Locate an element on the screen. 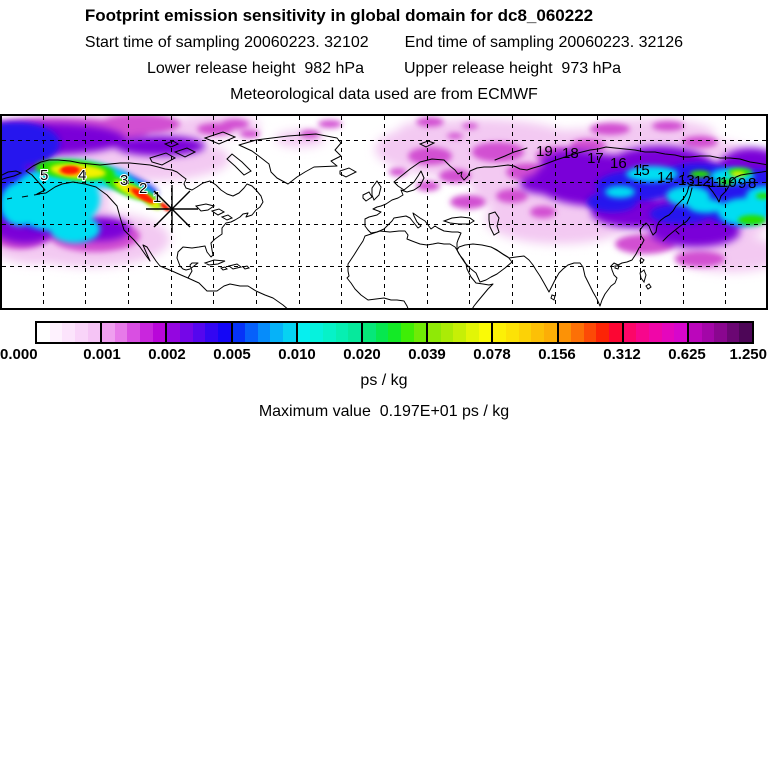 This screenshot has width=768, height=768. colorbar-tick-label: 0.010 is located at coordinates (297, 354).